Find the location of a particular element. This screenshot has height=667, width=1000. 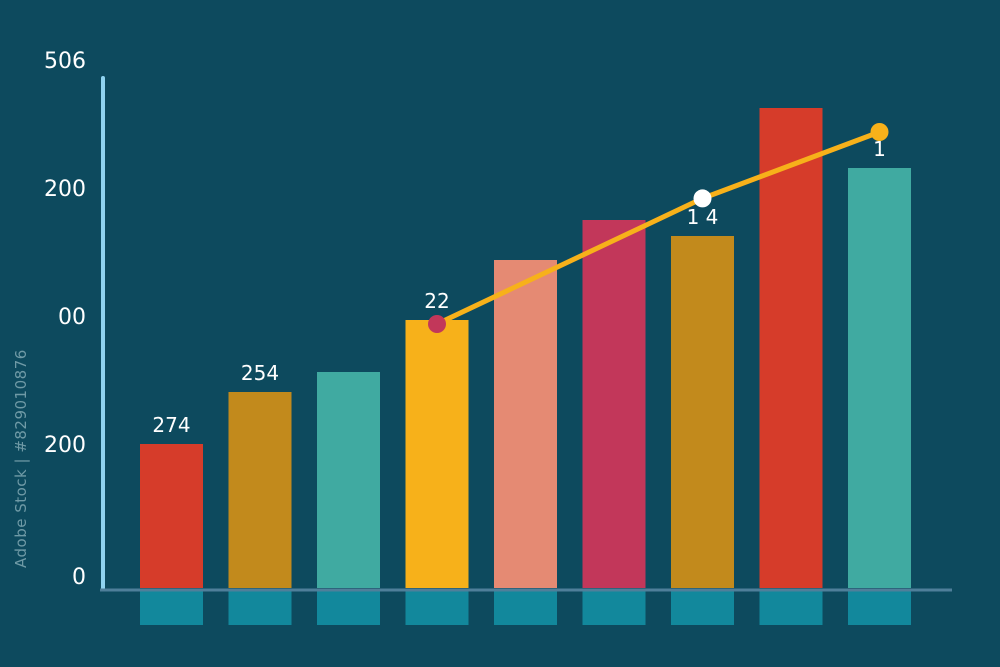

y-tick-labels: 0 200 00 200 506 is located at coordinates (65, 319).